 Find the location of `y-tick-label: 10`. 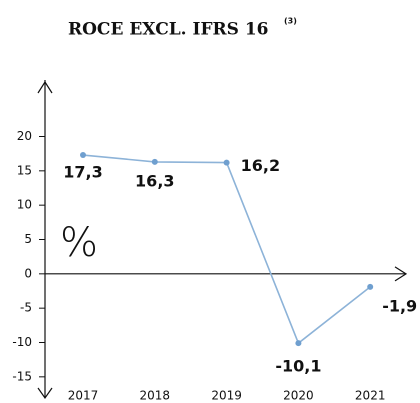

y-tick-label: 10 is located at coordinates (24, 205).